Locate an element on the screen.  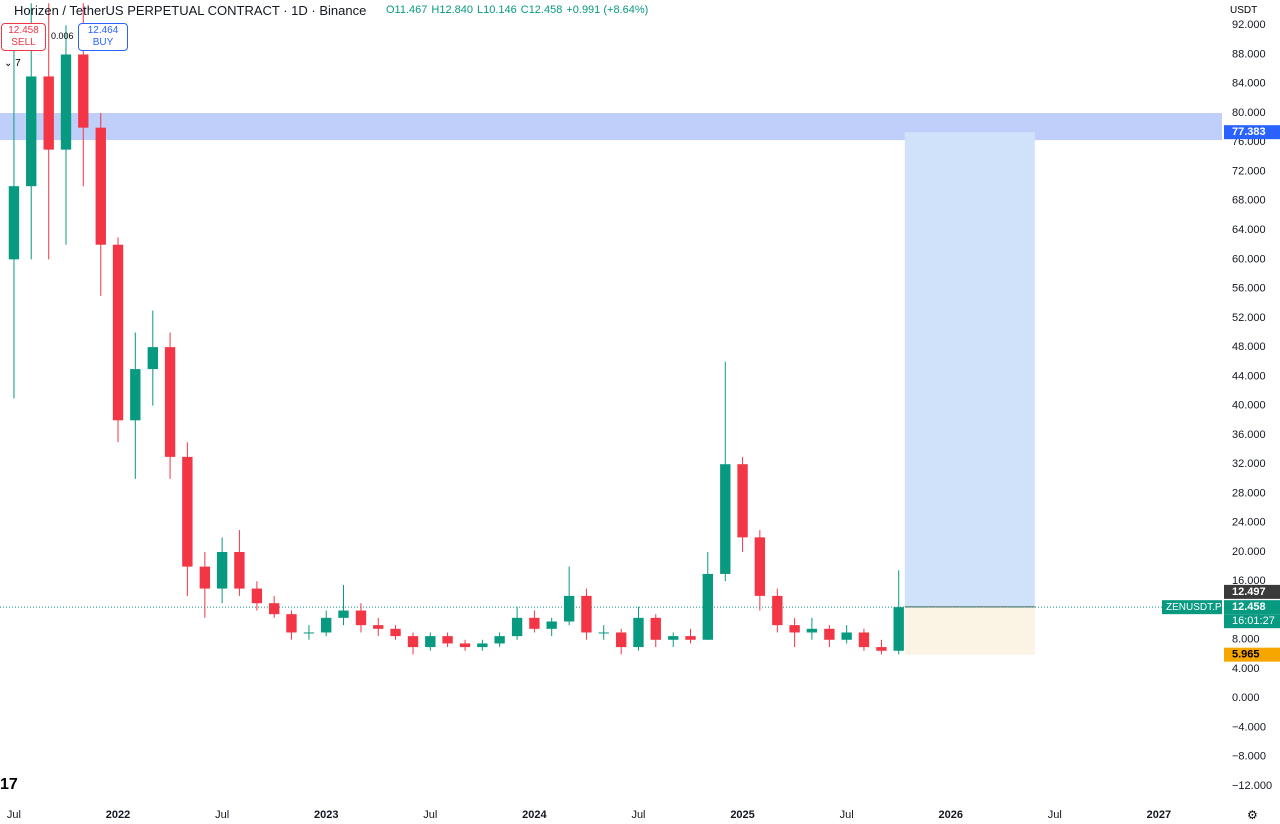
target-tag-bg is located at coordinates (1252, 132).